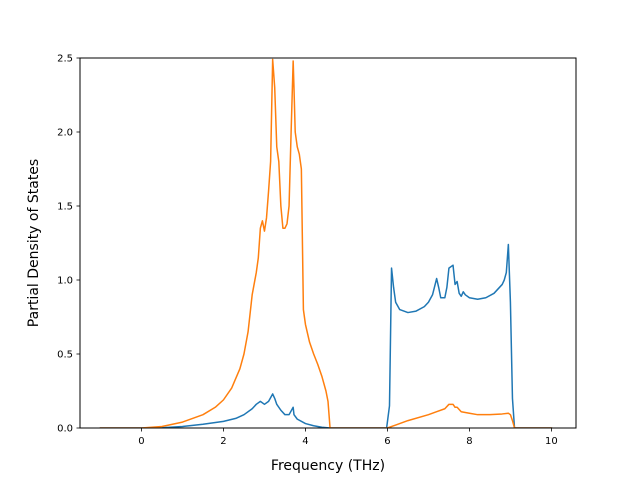 The image size is (640, 480). I want to click on x-axis-ticks: 0 2 4 6 8 10, so click(348, 437).